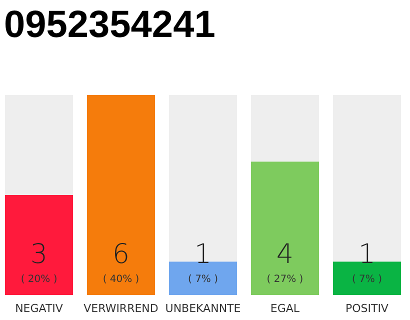  Describe the element at coordinates (285, 279) in the screenshot. I see `annotation: ( 27% )` at that location.